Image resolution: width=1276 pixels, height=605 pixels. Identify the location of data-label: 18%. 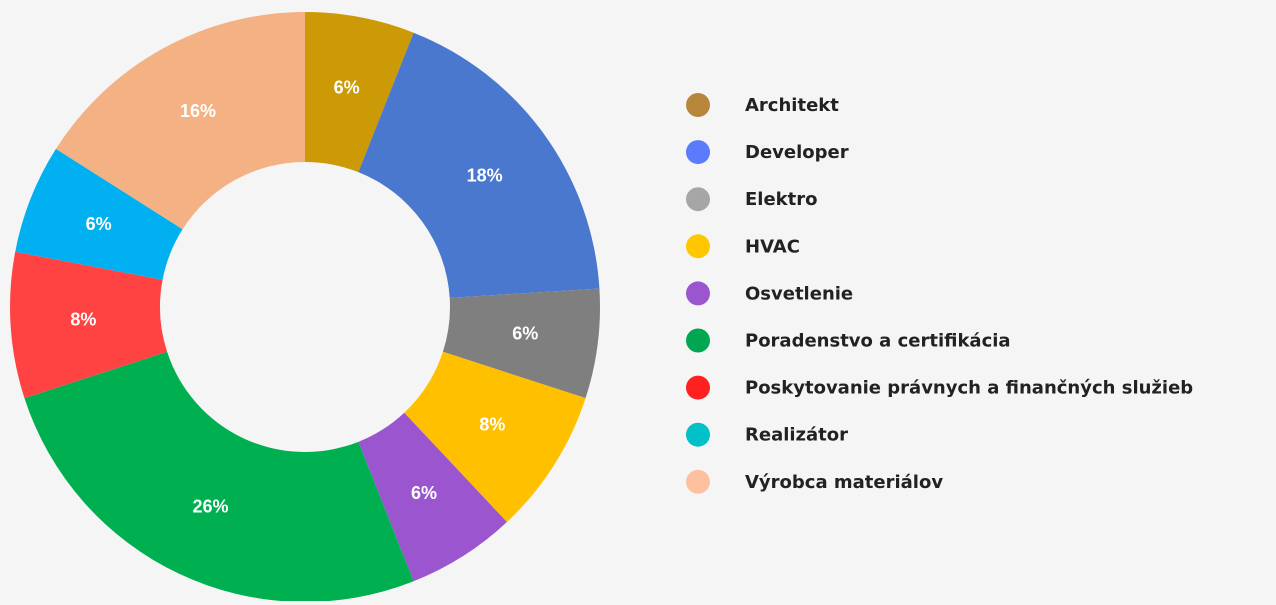
(485, 175).